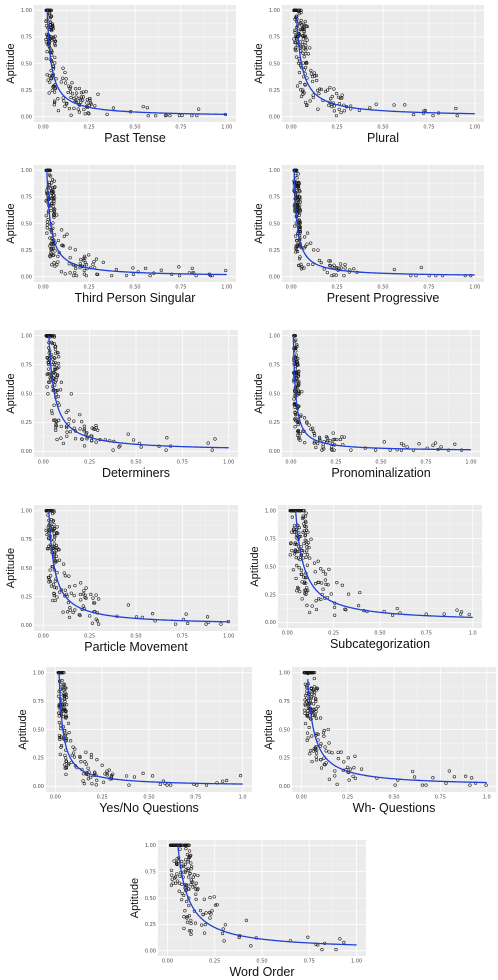 This screenshot has height=980, width=498. What do you see at coordinates (274, 11) in the screenshot?
I see `y-tick-label: 1.00` at bounding box center [274, 11].